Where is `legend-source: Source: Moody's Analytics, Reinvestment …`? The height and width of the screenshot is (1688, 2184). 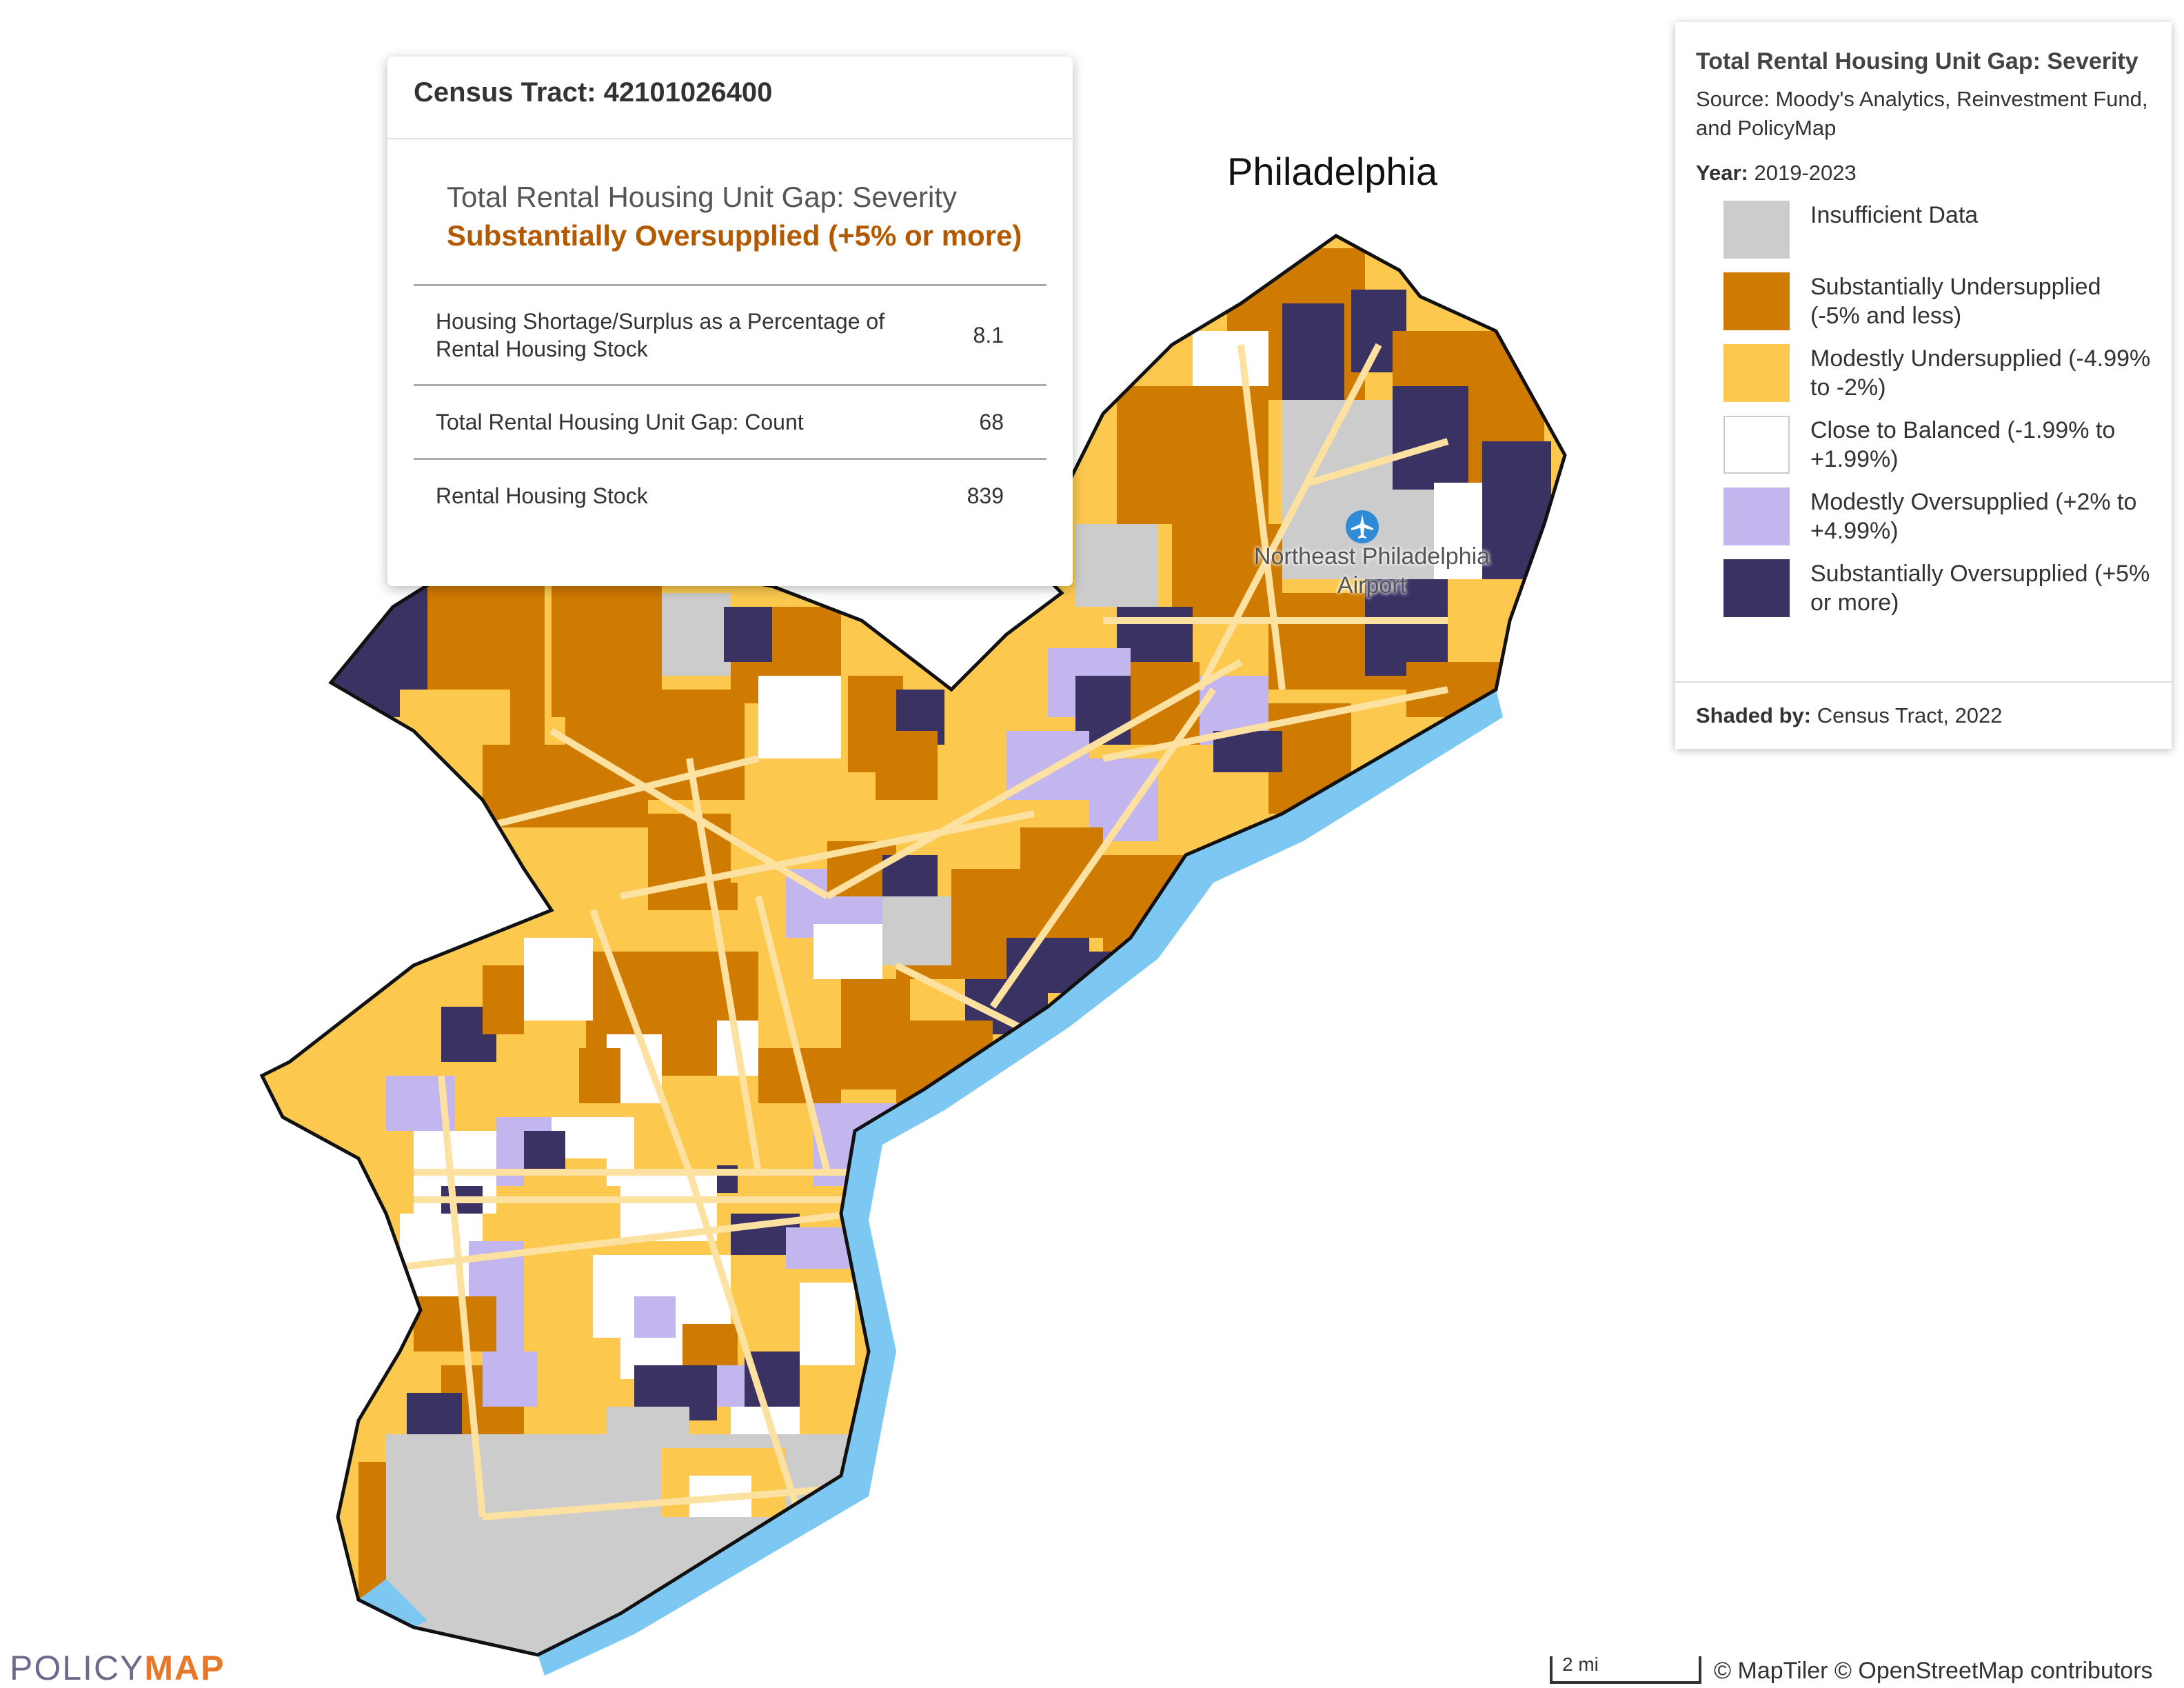 legend-source: Source: Moody's Analytics, Reinvestment … is located at coordinates (1922, 114).